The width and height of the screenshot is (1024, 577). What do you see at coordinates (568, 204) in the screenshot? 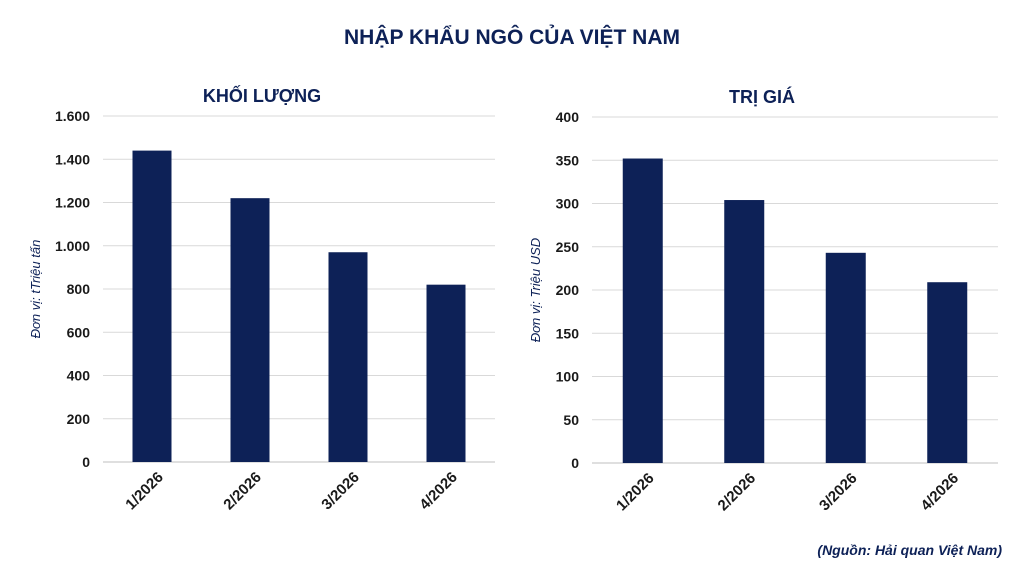
I see `chart-2-ytick-label: 300` at bounding box center [568, 204].